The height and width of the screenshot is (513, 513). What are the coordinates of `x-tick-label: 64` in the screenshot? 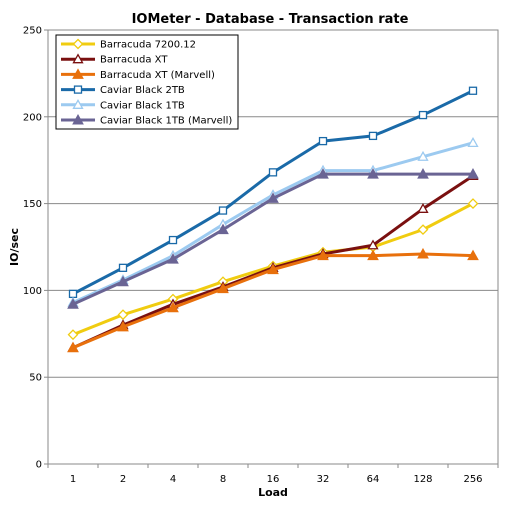 It's located at (373, 479).